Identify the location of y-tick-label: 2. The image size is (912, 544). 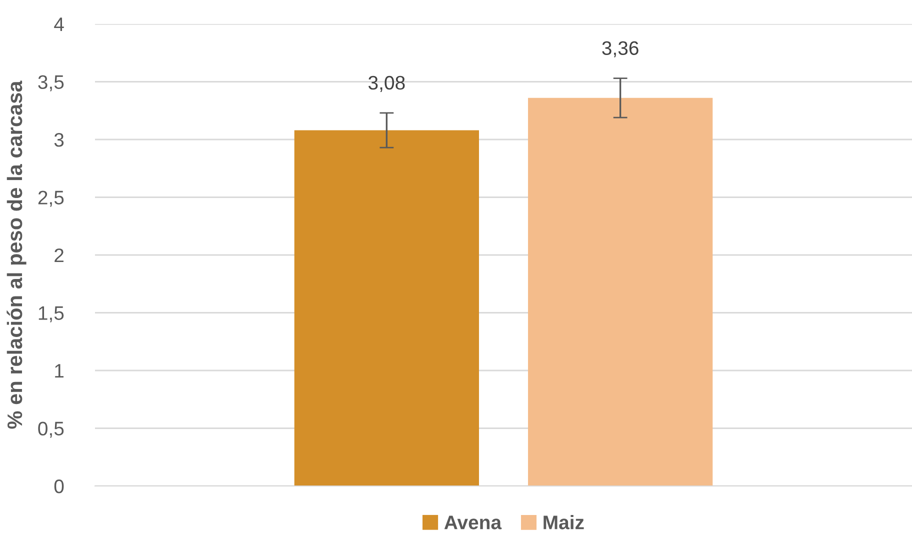
(59, 255).